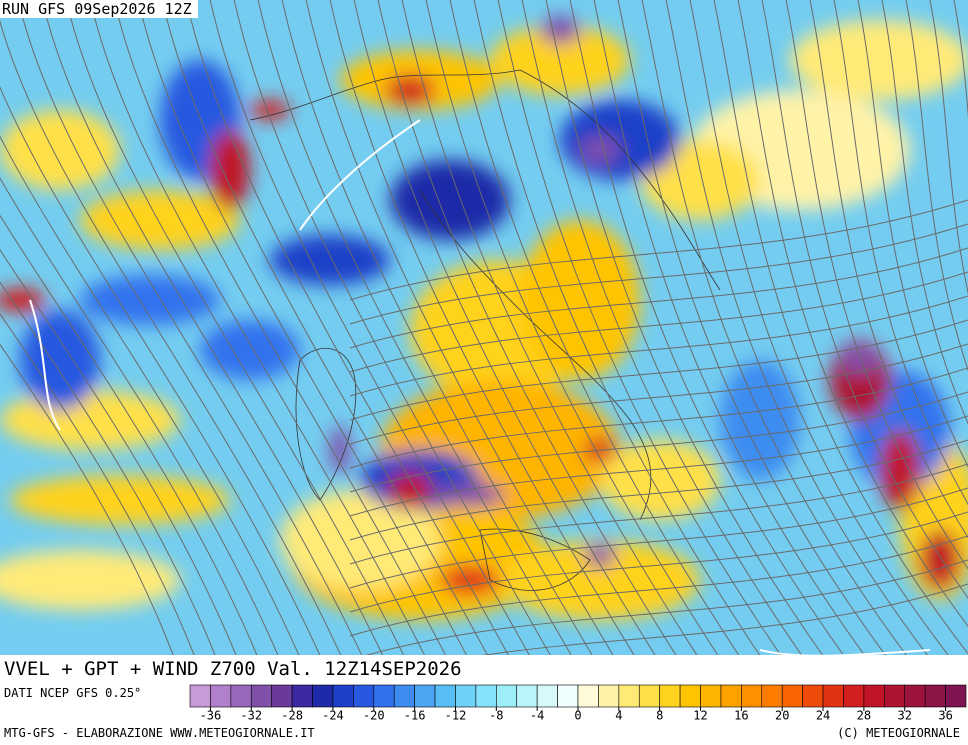 This screenshot has width=968, height=745. Describe the element at coordinates (292, 716) in the screenshot. I see `colorbar-label: -28` at that location.